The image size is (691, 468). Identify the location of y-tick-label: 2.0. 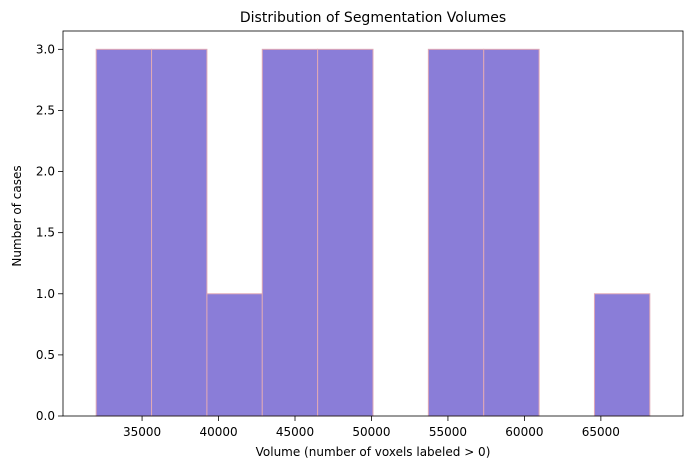
(45, 172).